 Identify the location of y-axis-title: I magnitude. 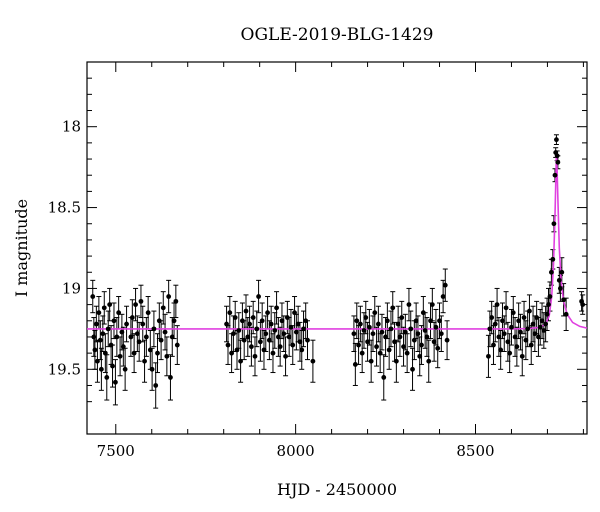
(21, 248).